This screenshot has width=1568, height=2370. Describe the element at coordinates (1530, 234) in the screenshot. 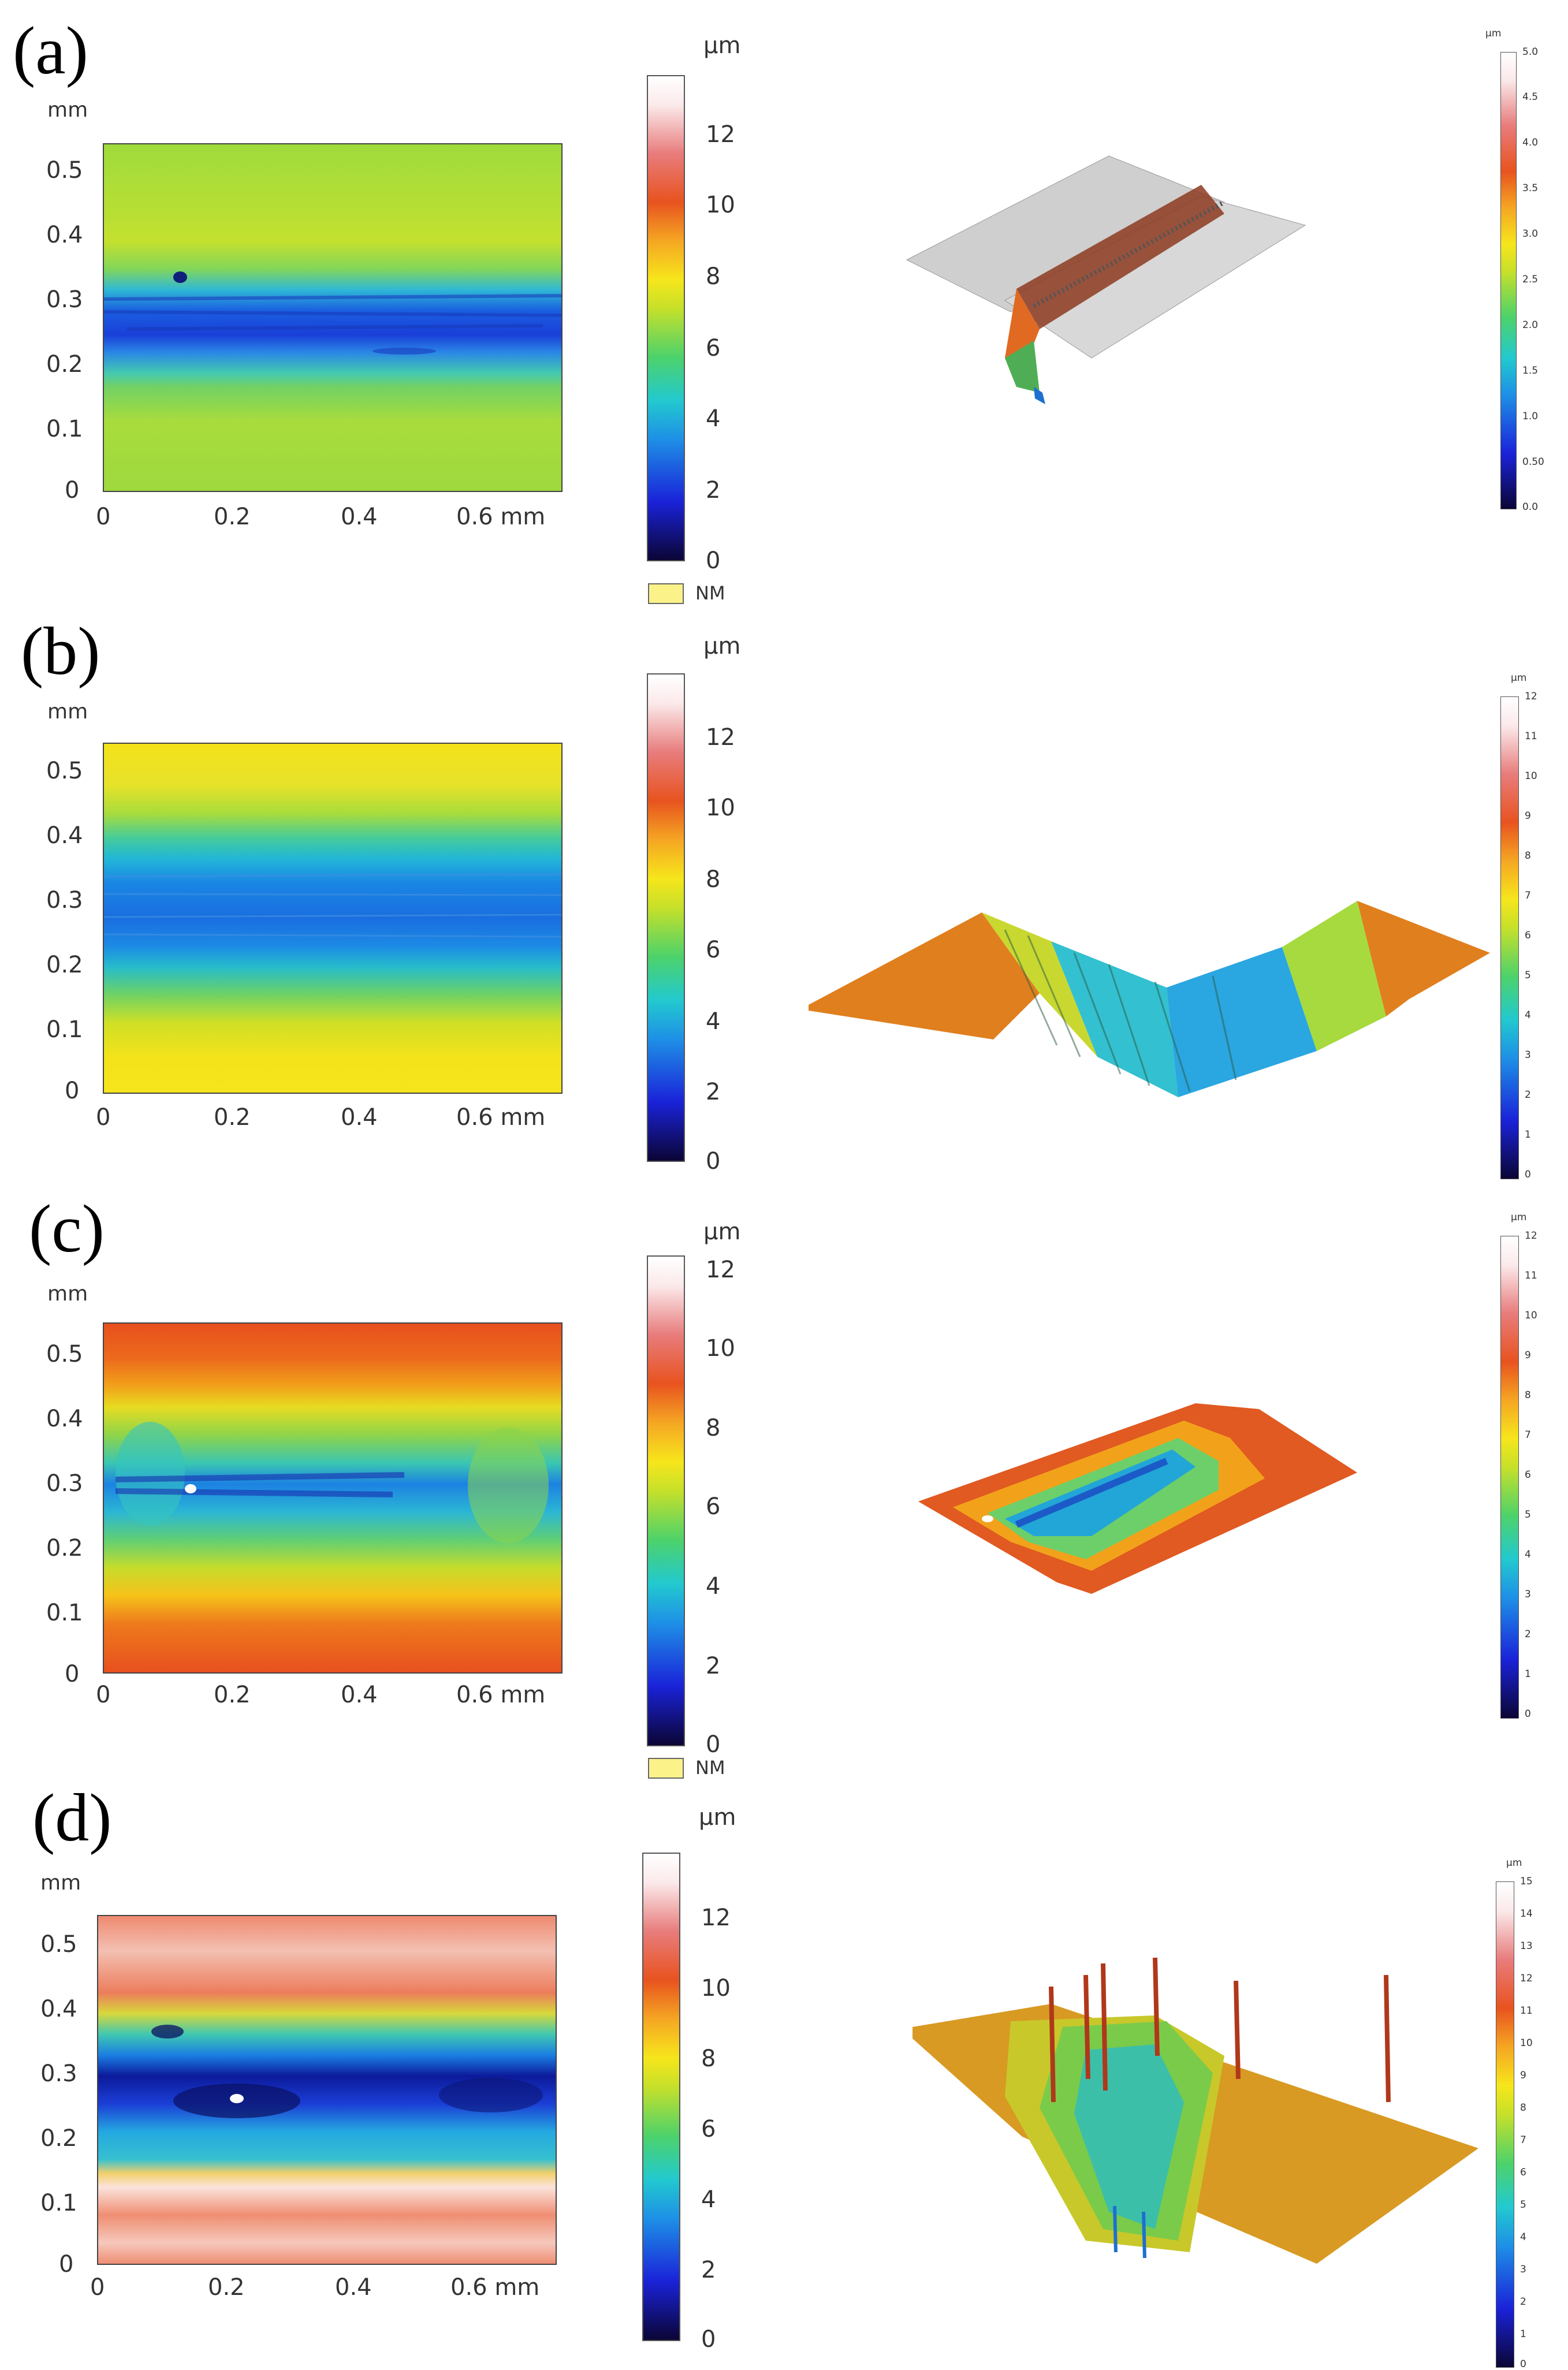

I see `colorbar3d-tick: 3.0` at that location.